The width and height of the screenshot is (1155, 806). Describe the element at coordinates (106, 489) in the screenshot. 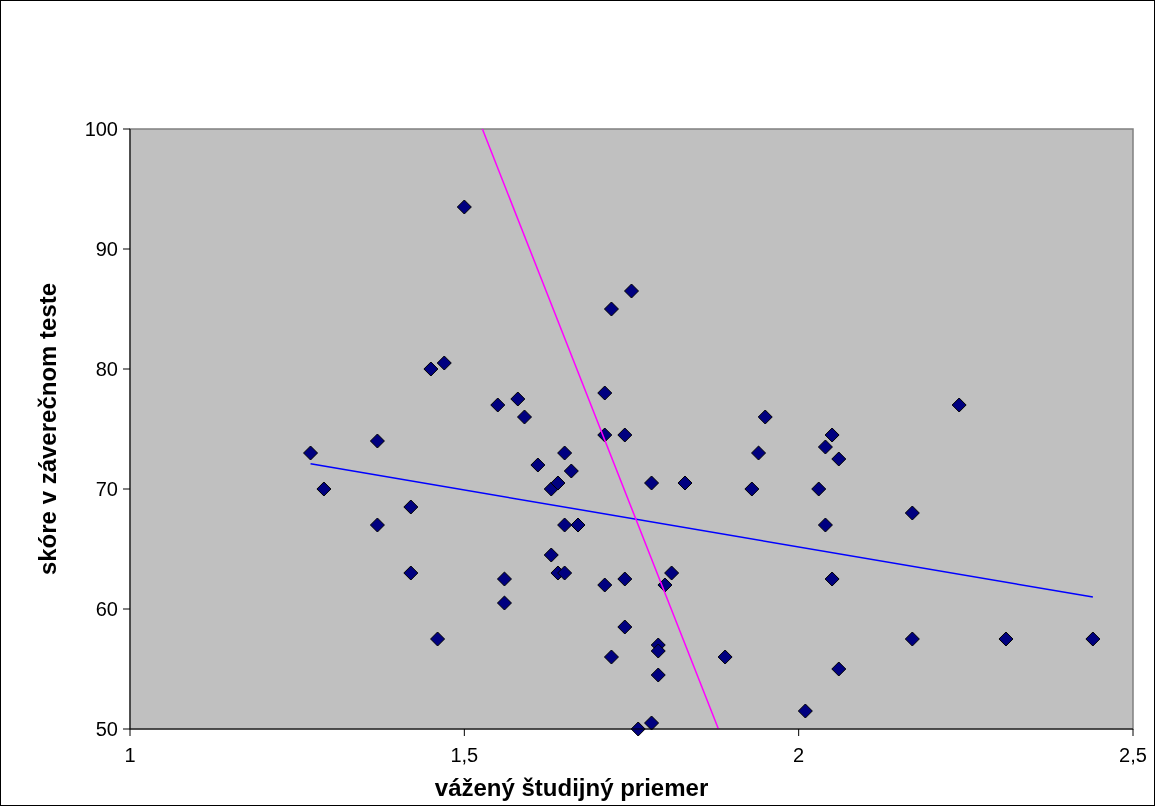

I see `y-tick-label: 70` at that location.